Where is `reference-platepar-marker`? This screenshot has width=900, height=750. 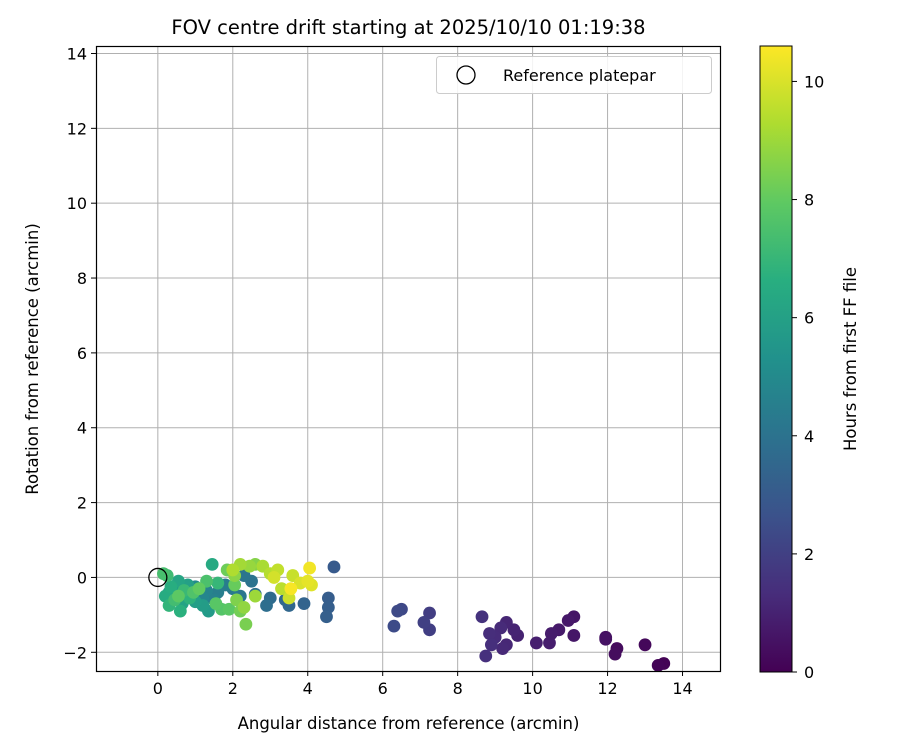
reference-platepar-marker is located at coordinates (158, 577).